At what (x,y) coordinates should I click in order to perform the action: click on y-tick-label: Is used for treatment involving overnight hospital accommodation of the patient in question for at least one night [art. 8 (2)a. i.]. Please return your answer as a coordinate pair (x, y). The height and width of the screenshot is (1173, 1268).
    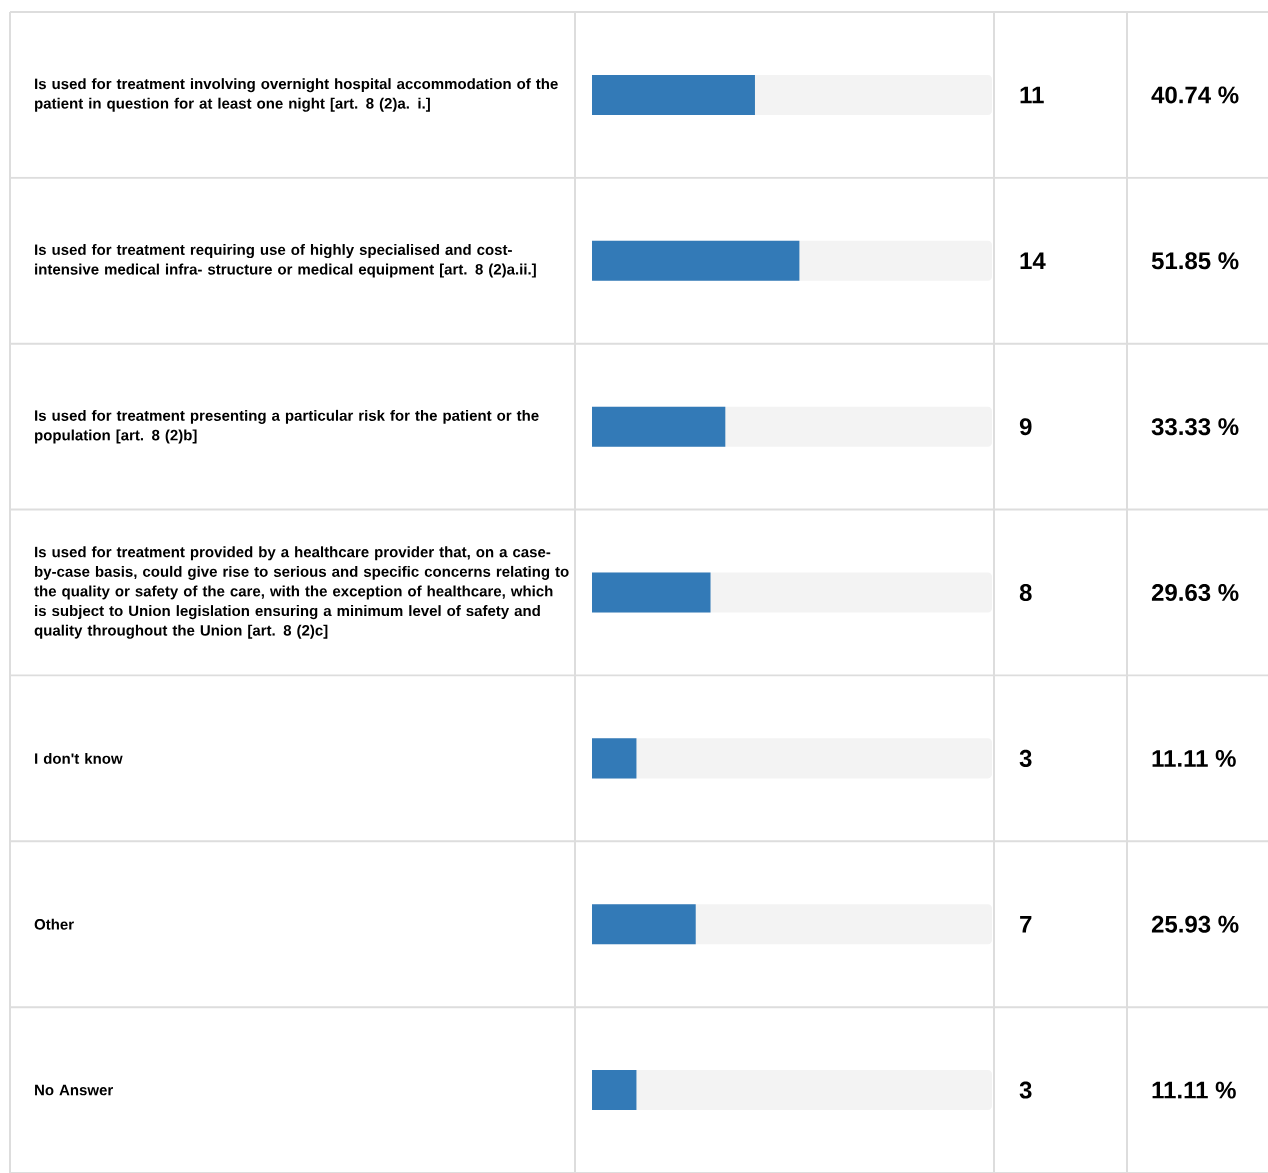
    Looking at the image, I should click on (296, 95).